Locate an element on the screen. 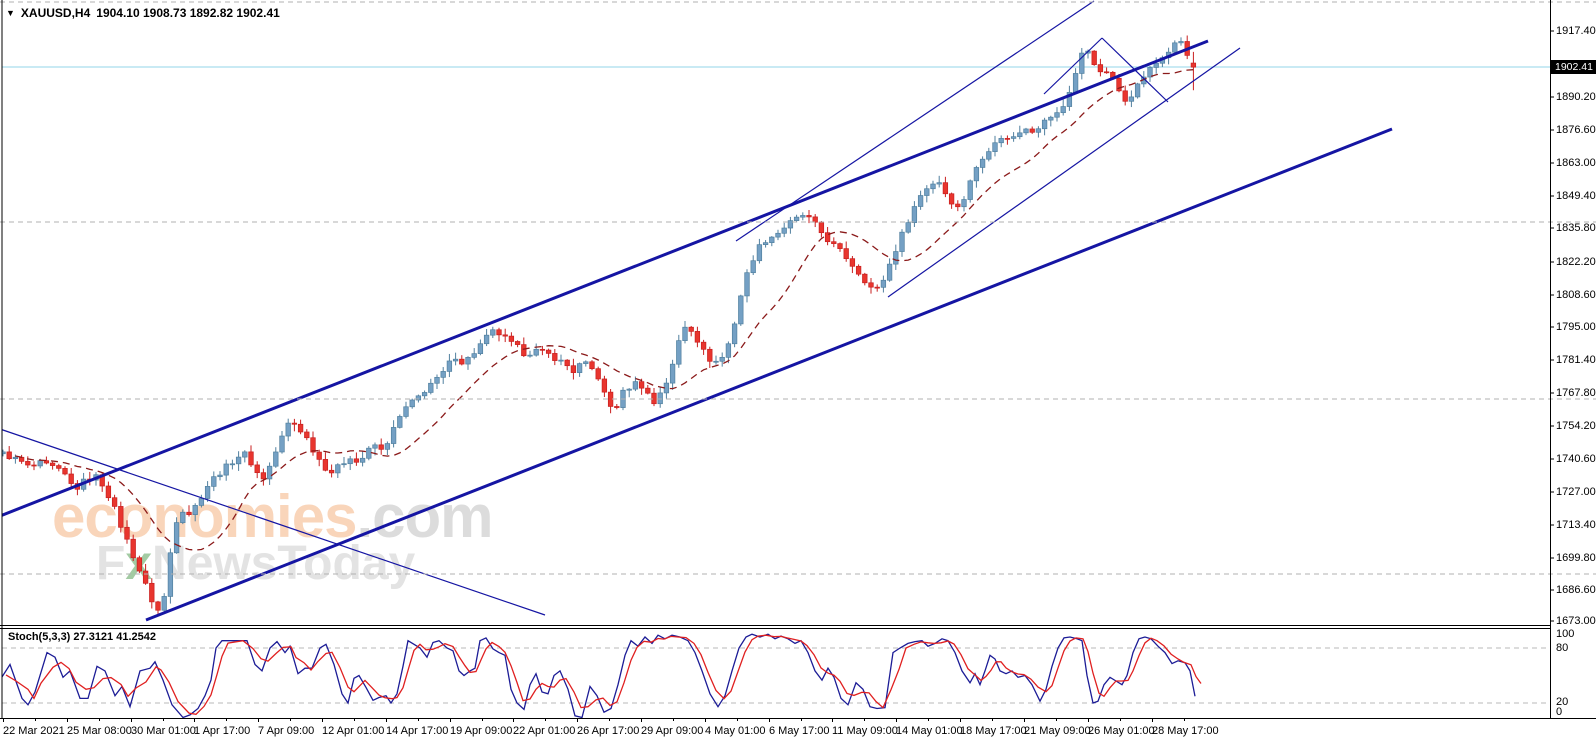  price-axis-label: 1686.60 is located at coordinates (1576, 590).